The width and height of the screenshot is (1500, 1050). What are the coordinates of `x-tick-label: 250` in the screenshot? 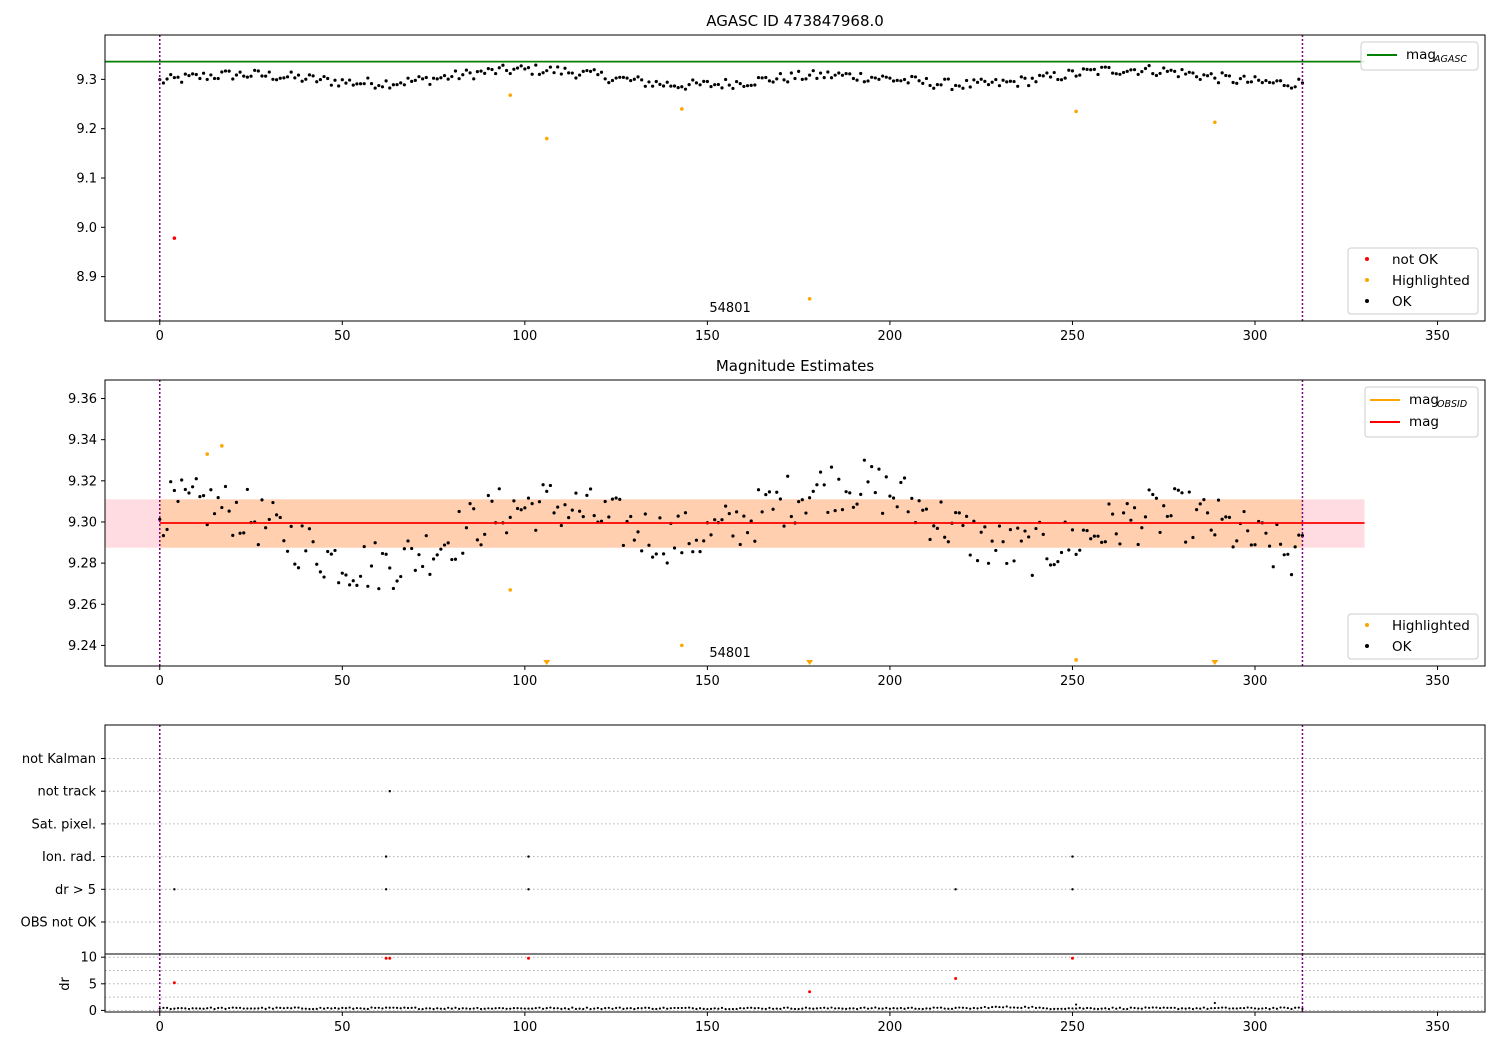 It's located at (1072, 681).